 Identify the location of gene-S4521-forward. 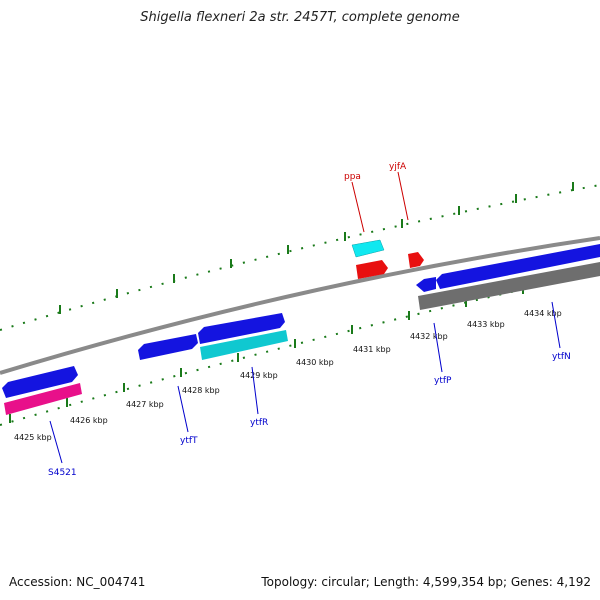
(40, 382).